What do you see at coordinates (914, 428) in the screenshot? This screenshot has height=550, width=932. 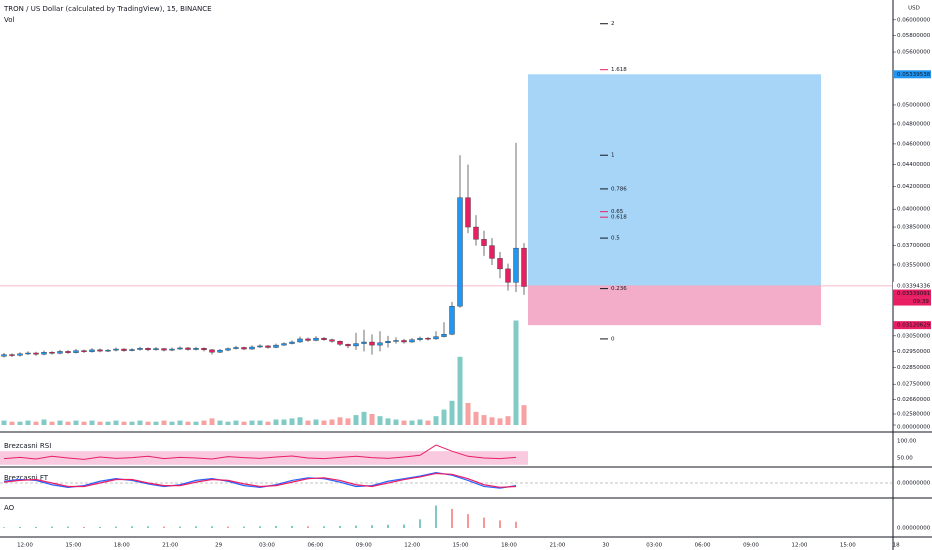 I see `volume-tick-label: 0.00000000` at bounding box center [914, 428].